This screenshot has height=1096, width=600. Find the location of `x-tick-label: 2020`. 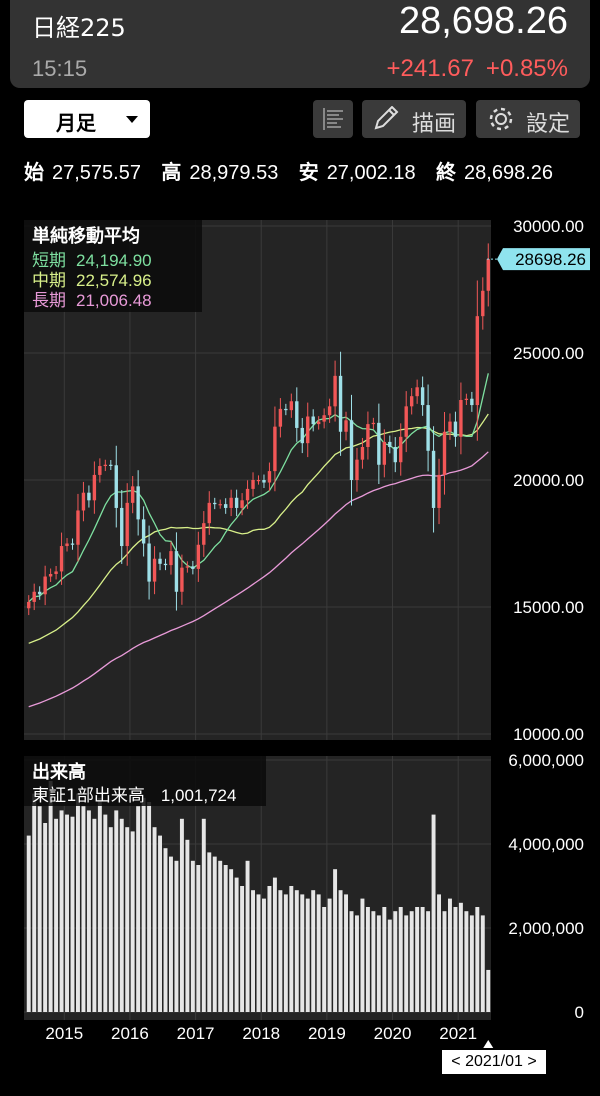

x-tick-label: 2020 is located at coordinates (393, 1033).